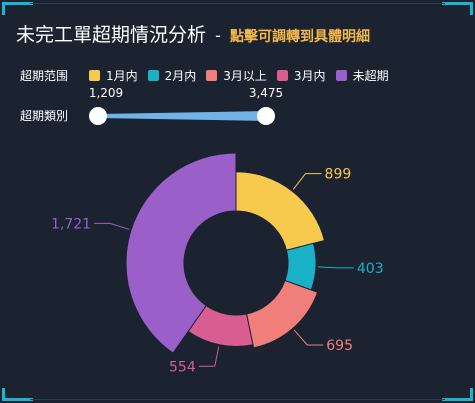 The height and width of the screenshot is (403, 475). Describe the element at coordinates (339, 346) in the screenshot. I see `data-label-2: 695` at that location.